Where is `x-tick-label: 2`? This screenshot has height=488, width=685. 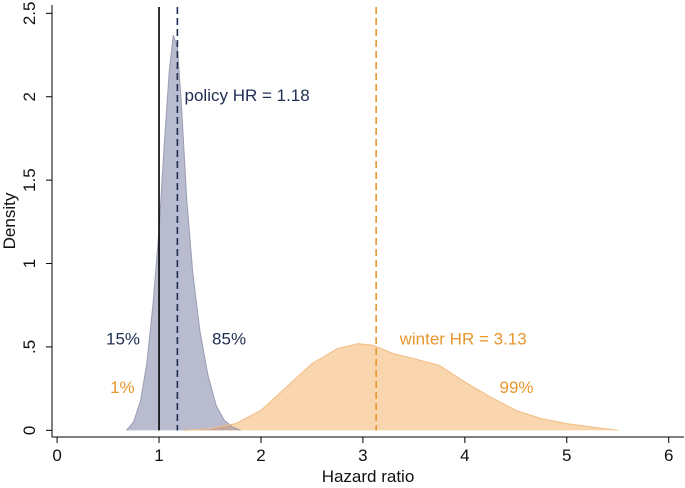
x-tick-label: 2 is located at coordinates (260, 455).